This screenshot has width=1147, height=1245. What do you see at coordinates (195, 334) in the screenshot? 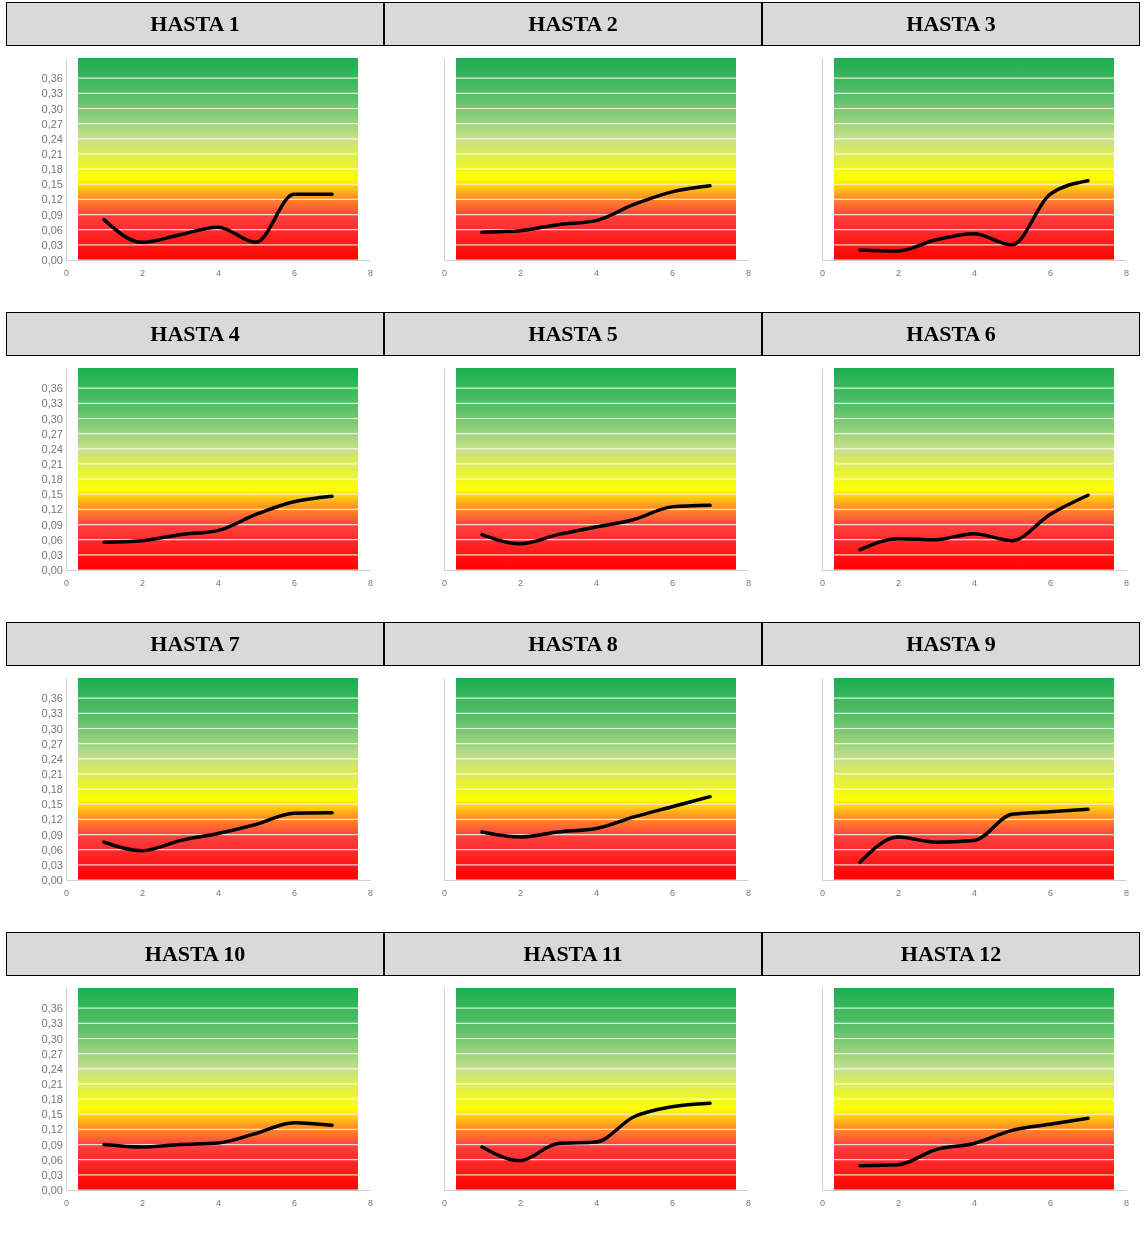
I see `chart-title: HASTA 4` at bounding box center [195, 334].